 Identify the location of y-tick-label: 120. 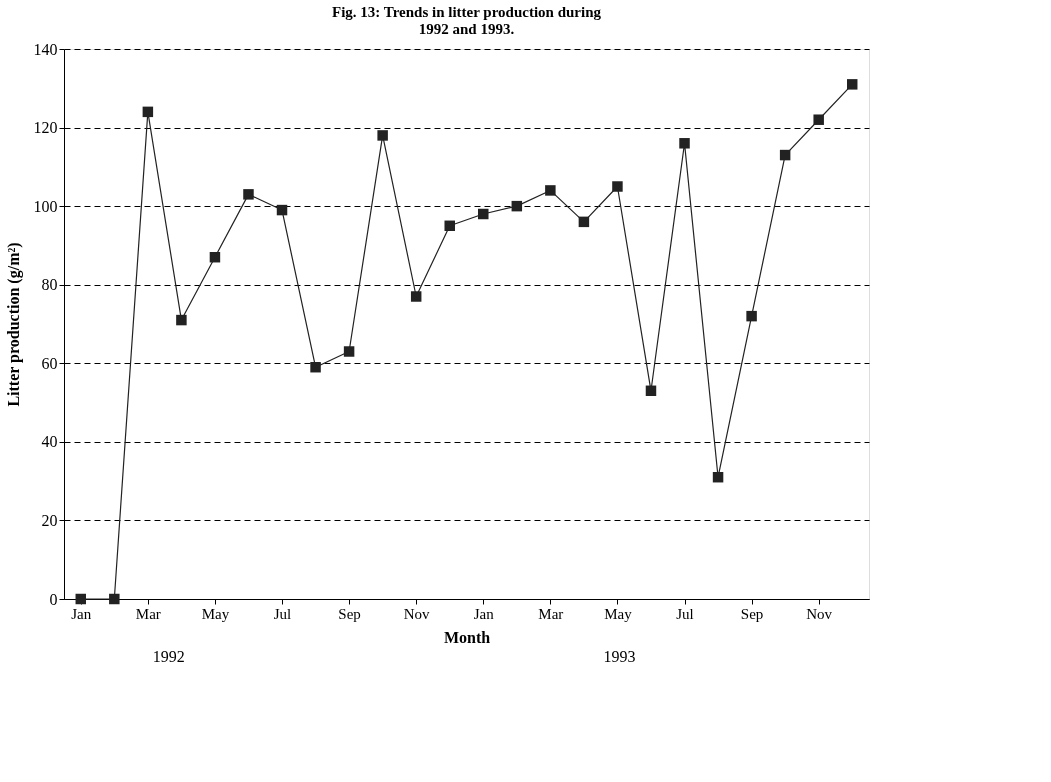
(45, 128).